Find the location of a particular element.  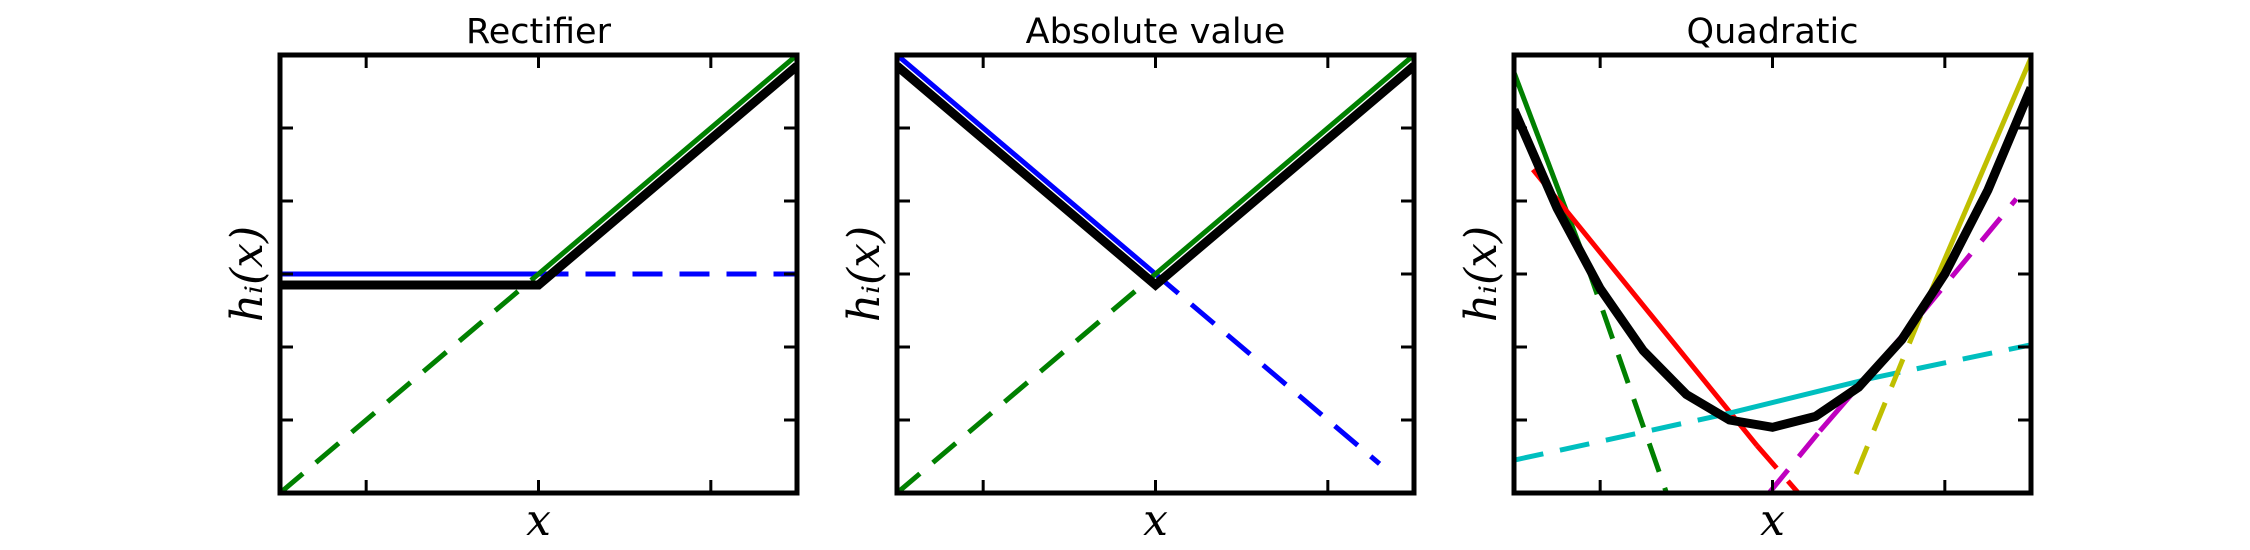

chart-title: Quadratic is located at coordinates (1773, 32).